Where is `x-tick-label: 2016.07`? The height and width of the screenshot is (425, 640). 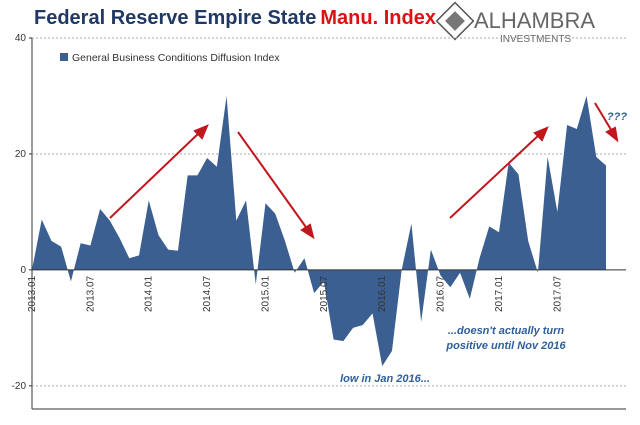
x-tick-label: 2016.07 is located at coordinates (441, 293).